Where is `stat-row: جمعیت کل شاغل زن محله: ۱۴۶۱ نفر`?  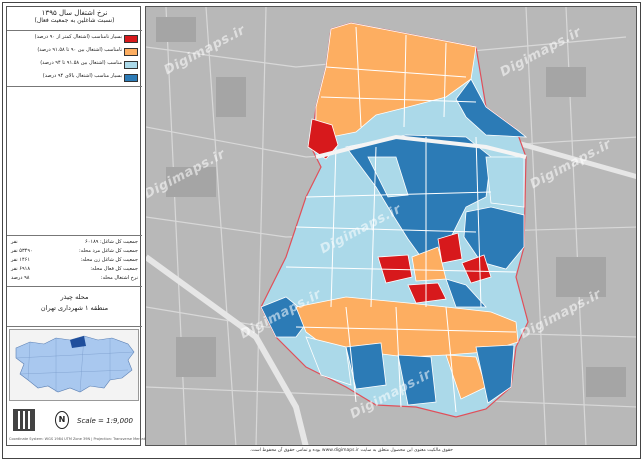 stat-row: جمعیت کل شاغل زن محله: ۱۴۶۱ نفر is located at coordinates (74, 261).